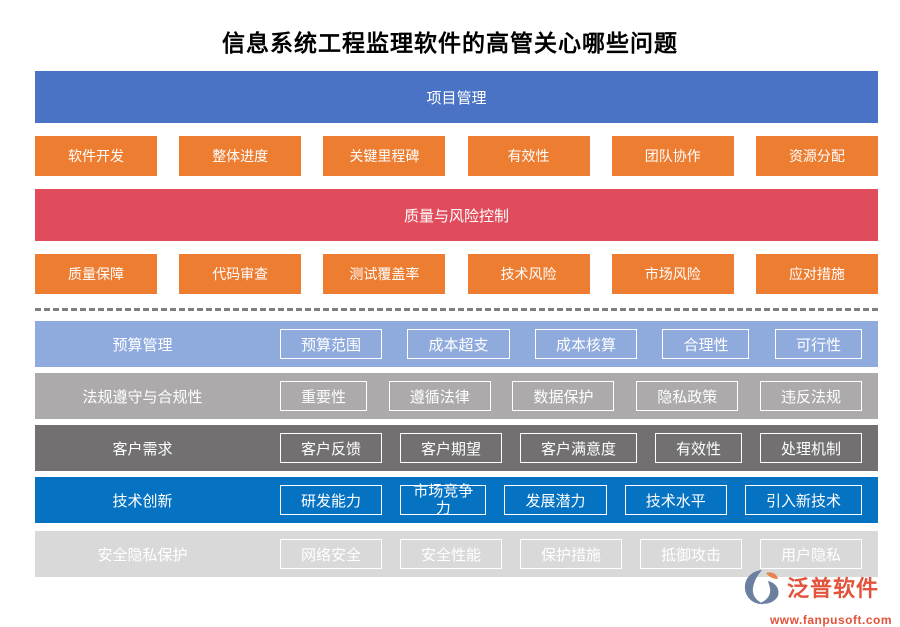 Image resolution: width=900 pixels, height=627 pixels. Describe the element at coordinates (675, 500) in the screenshot. I see `item-pill: 技术水平` at that location.